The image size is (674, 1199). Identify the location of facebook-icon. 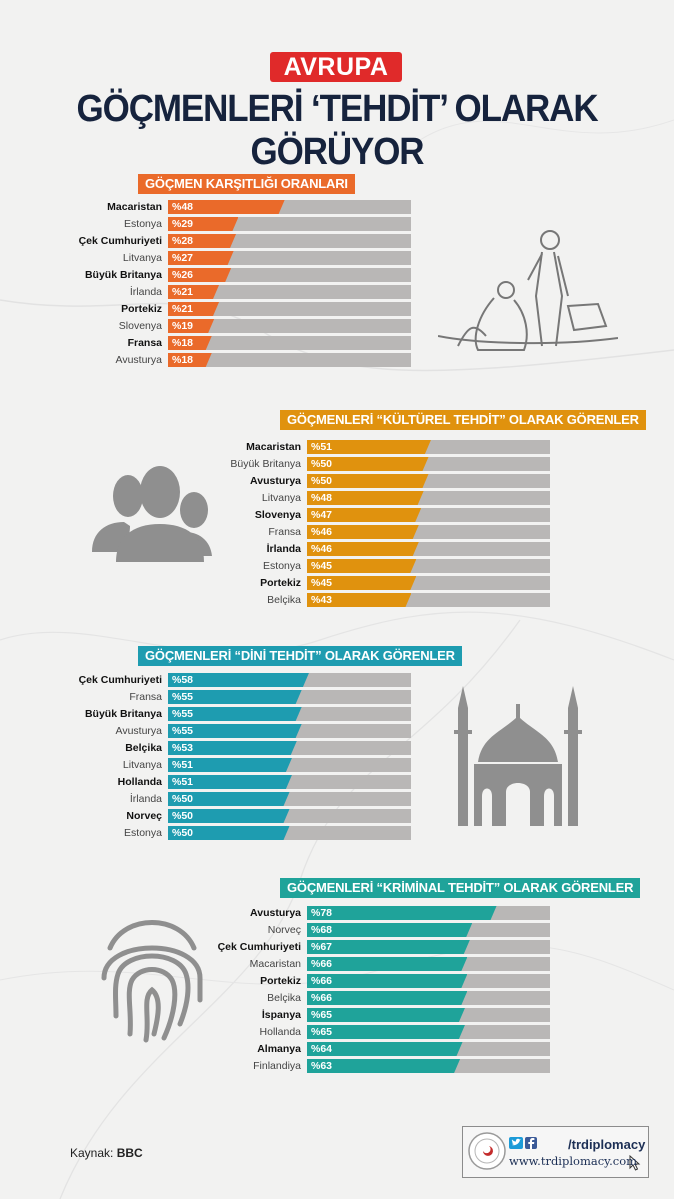
(531, 1143).